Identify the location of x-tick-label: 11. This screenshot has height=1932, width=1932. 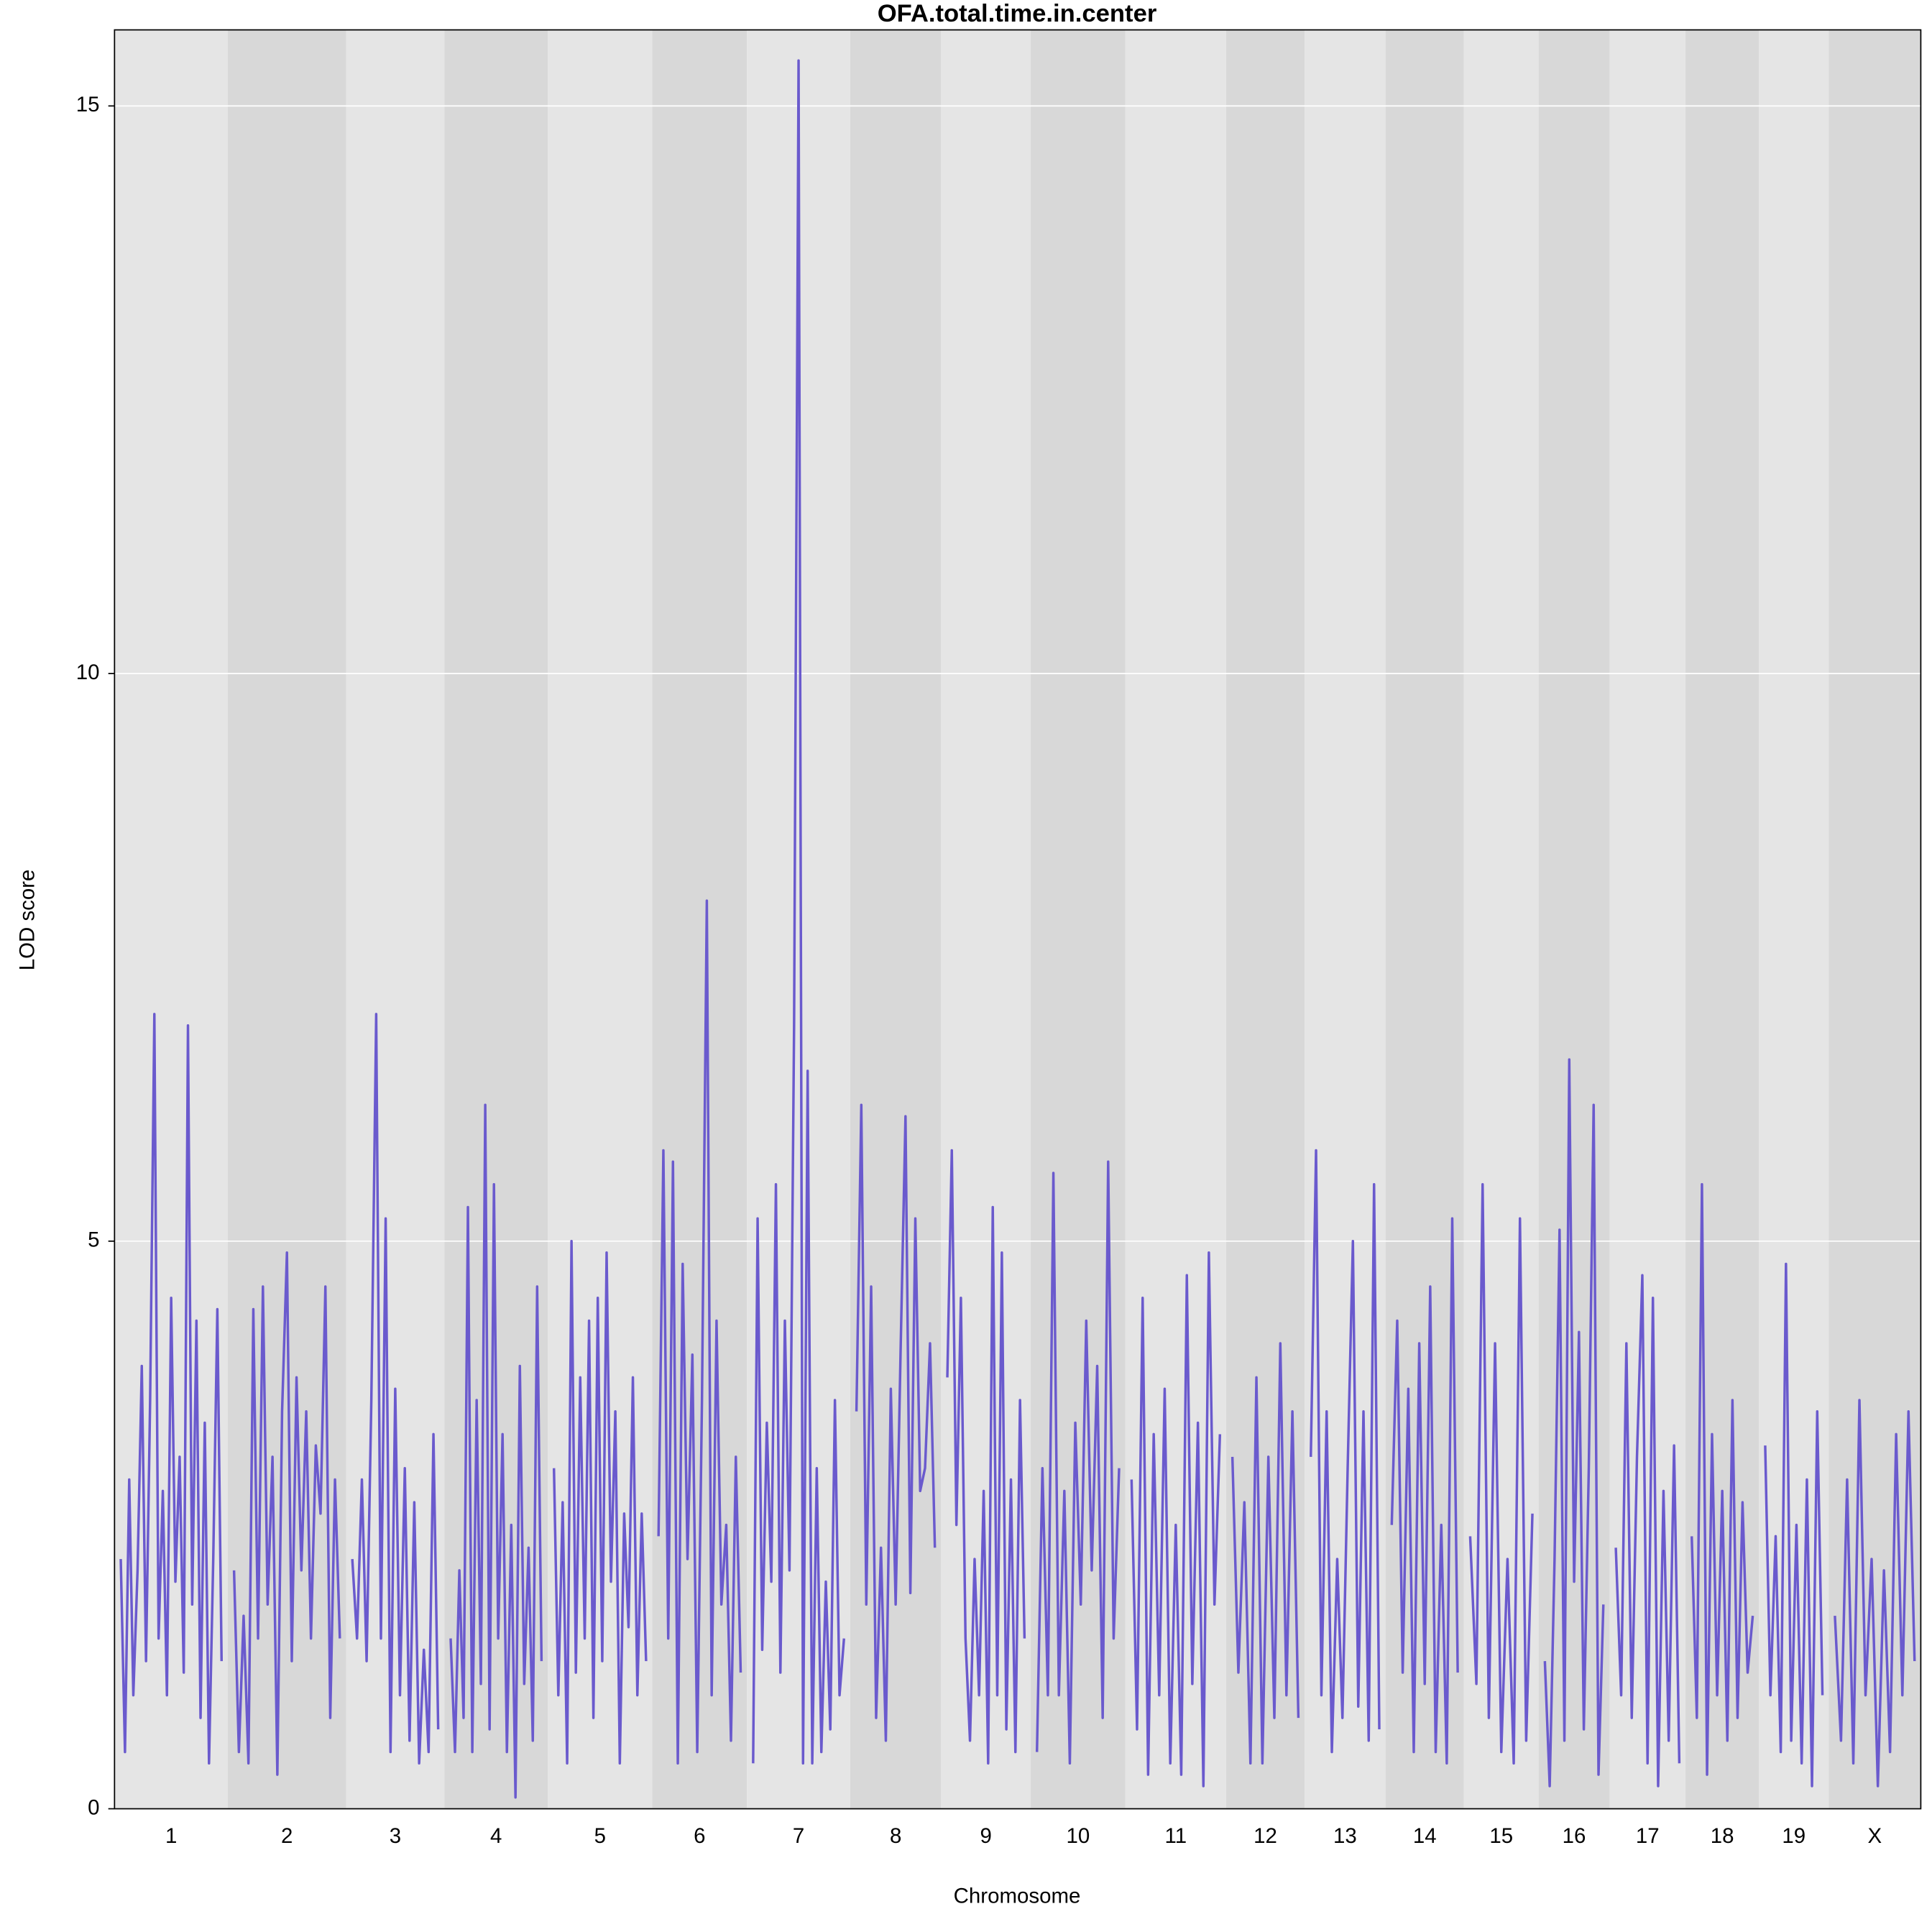
(1176, 1836).